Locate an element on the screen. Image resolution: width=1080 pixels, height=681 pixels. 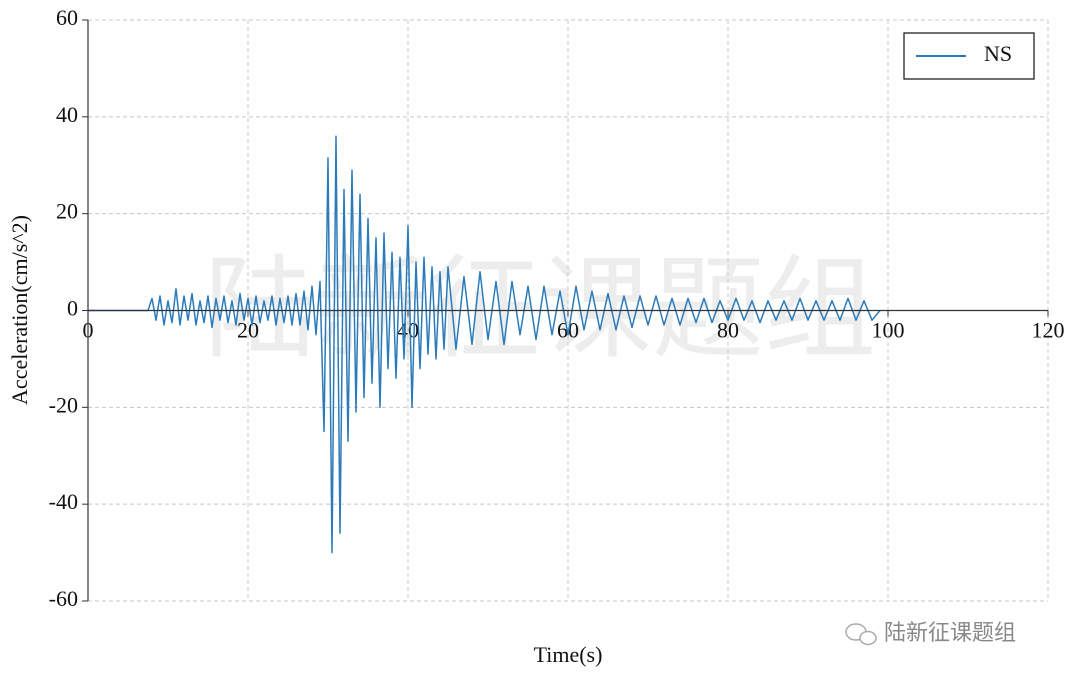
y-axis-label: Acceleration(cm/s^2) is located at coordinates (19, 310).